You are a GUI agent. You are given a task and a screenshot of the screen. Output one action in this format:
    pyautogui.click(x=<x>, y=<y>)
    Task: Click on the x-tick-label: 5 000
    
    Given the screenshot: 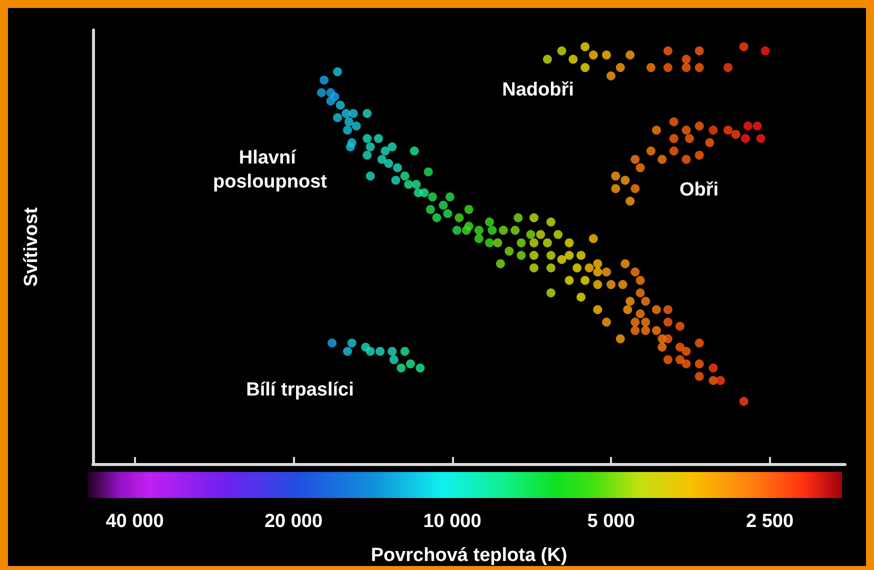 What is the action you would take?
    pyautogui.click(x=611, y=521)
    